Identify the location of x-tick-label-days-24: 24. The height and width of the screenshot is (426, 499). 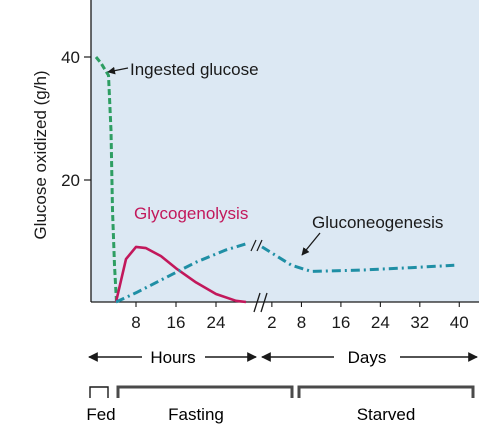
(380, 322).